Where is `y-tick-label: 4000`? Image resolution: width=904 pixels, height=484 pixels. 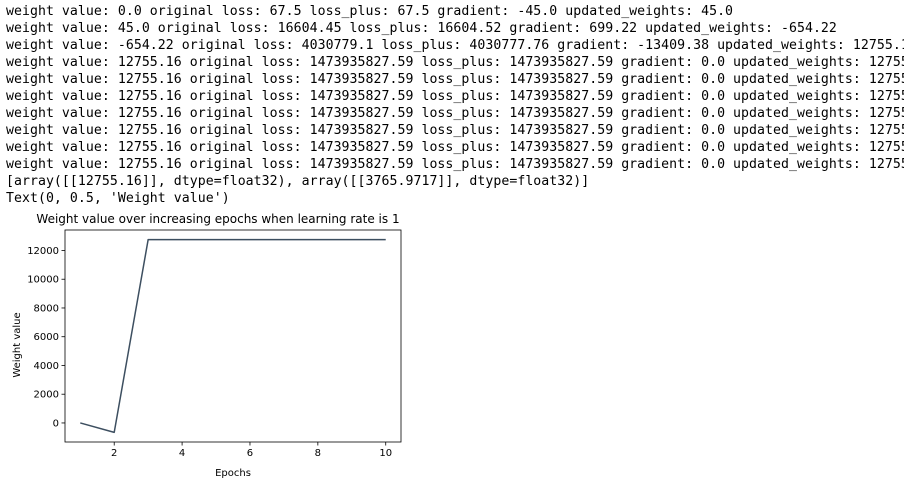 y-tick-label: 4000 is located at coordinates (46, 366).